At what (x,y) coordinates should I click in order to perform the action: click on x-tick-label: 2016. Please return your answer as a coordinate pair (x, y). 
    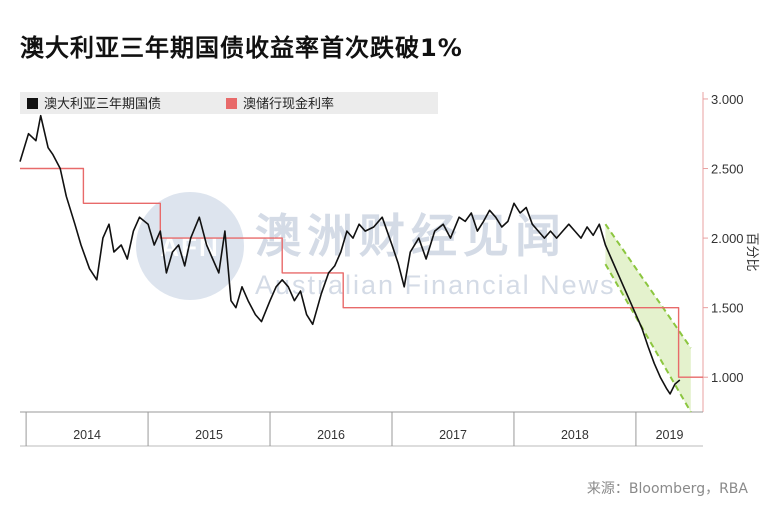
    Looking at the image, I should click on (331, 435).